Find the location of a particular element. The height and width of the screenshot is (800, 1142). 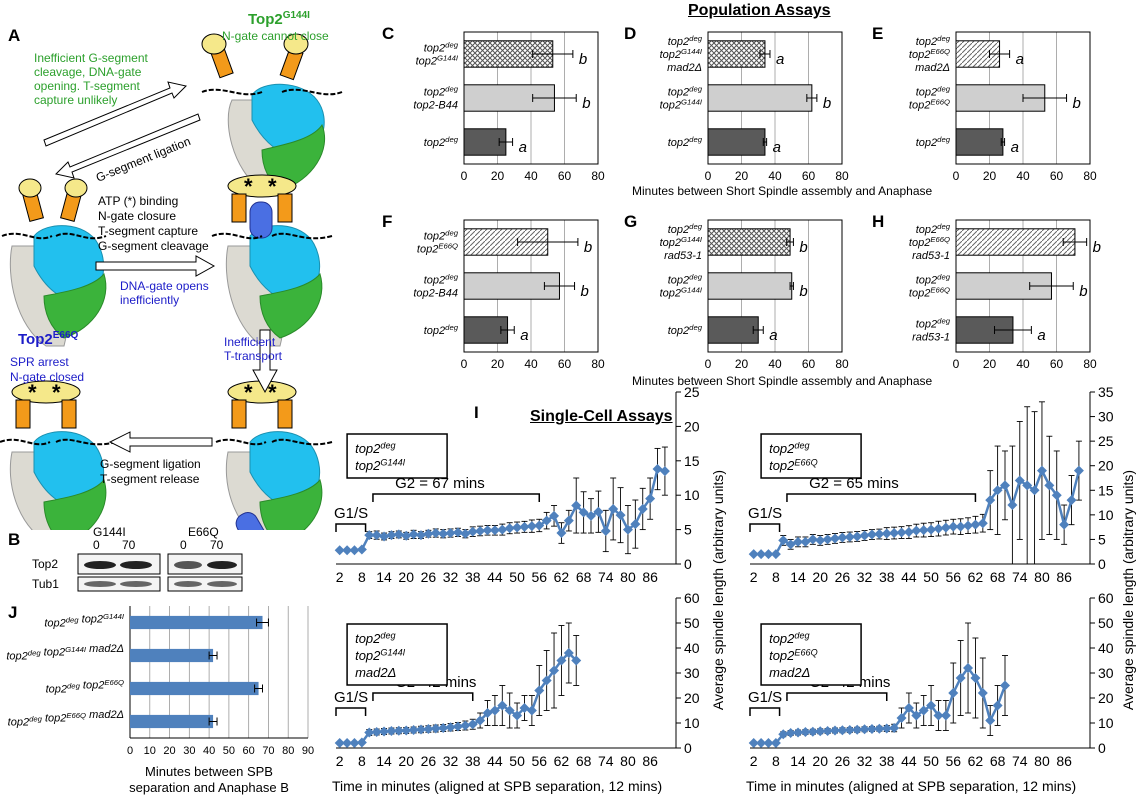

significance-letter: b is located at coordinates (827, 103).